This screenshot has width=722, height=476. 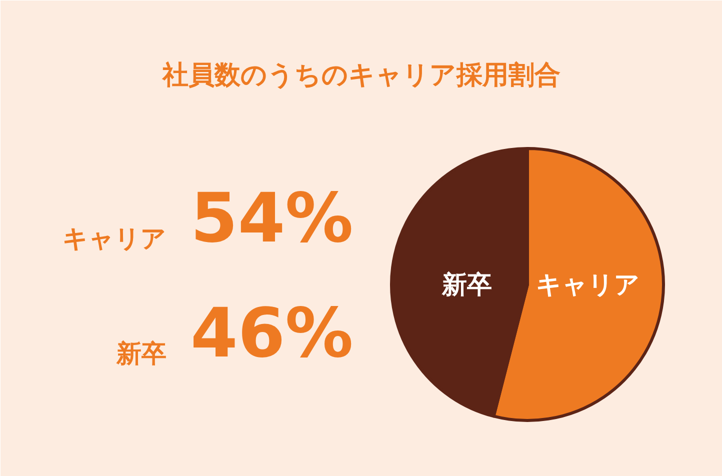 What do you see at coordinates (114, 238) in the screenshot?
I see `text: キャリア` at bounding box center [114, 238].